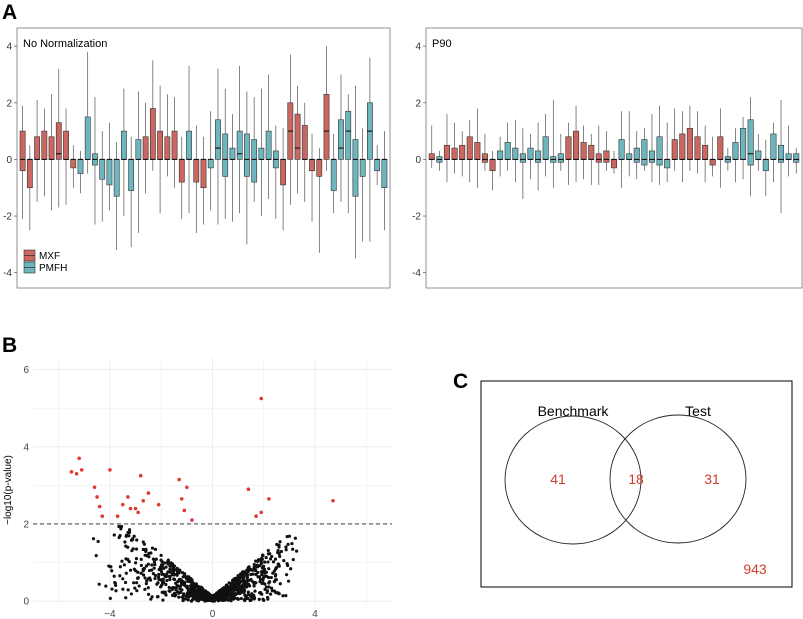 This screenshot has height=619, width=803. Describe the element at coordinates (416, 273) in the screenshot. I see `y-tick-label: -4` at that location.